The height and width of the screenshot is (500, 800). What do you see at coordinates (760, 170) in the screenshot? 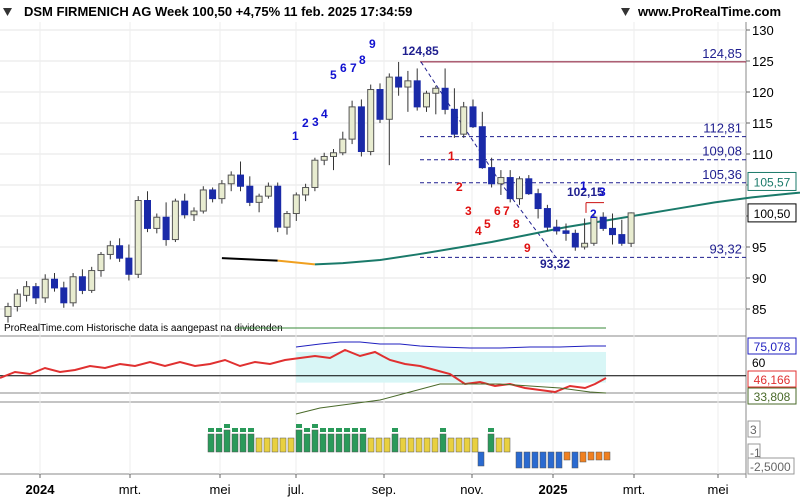
I see `y-axis: 130125120115110105100959085` at bounding box center [760, 170].